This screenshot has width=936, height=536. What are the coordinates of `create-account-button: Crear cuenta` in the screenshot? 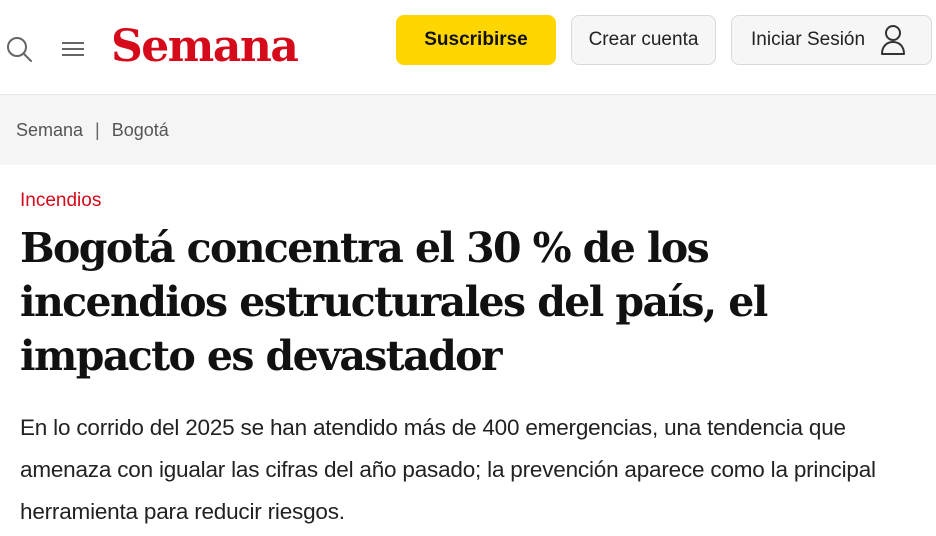 It's located at (643, 40).